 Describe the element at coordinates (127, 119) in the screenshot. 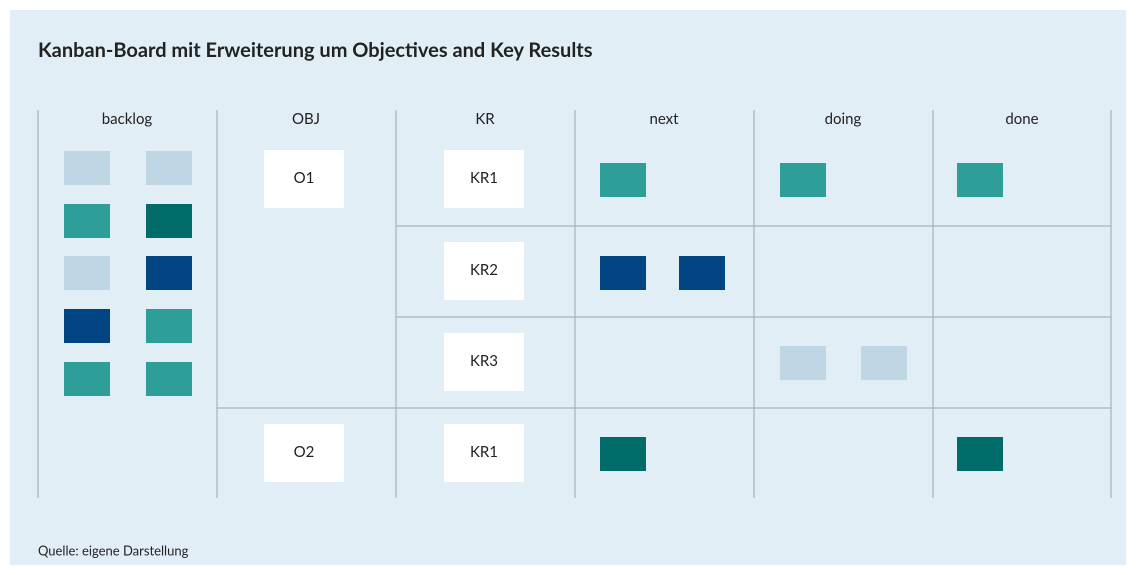

I see `column-header: backlog` at that location.